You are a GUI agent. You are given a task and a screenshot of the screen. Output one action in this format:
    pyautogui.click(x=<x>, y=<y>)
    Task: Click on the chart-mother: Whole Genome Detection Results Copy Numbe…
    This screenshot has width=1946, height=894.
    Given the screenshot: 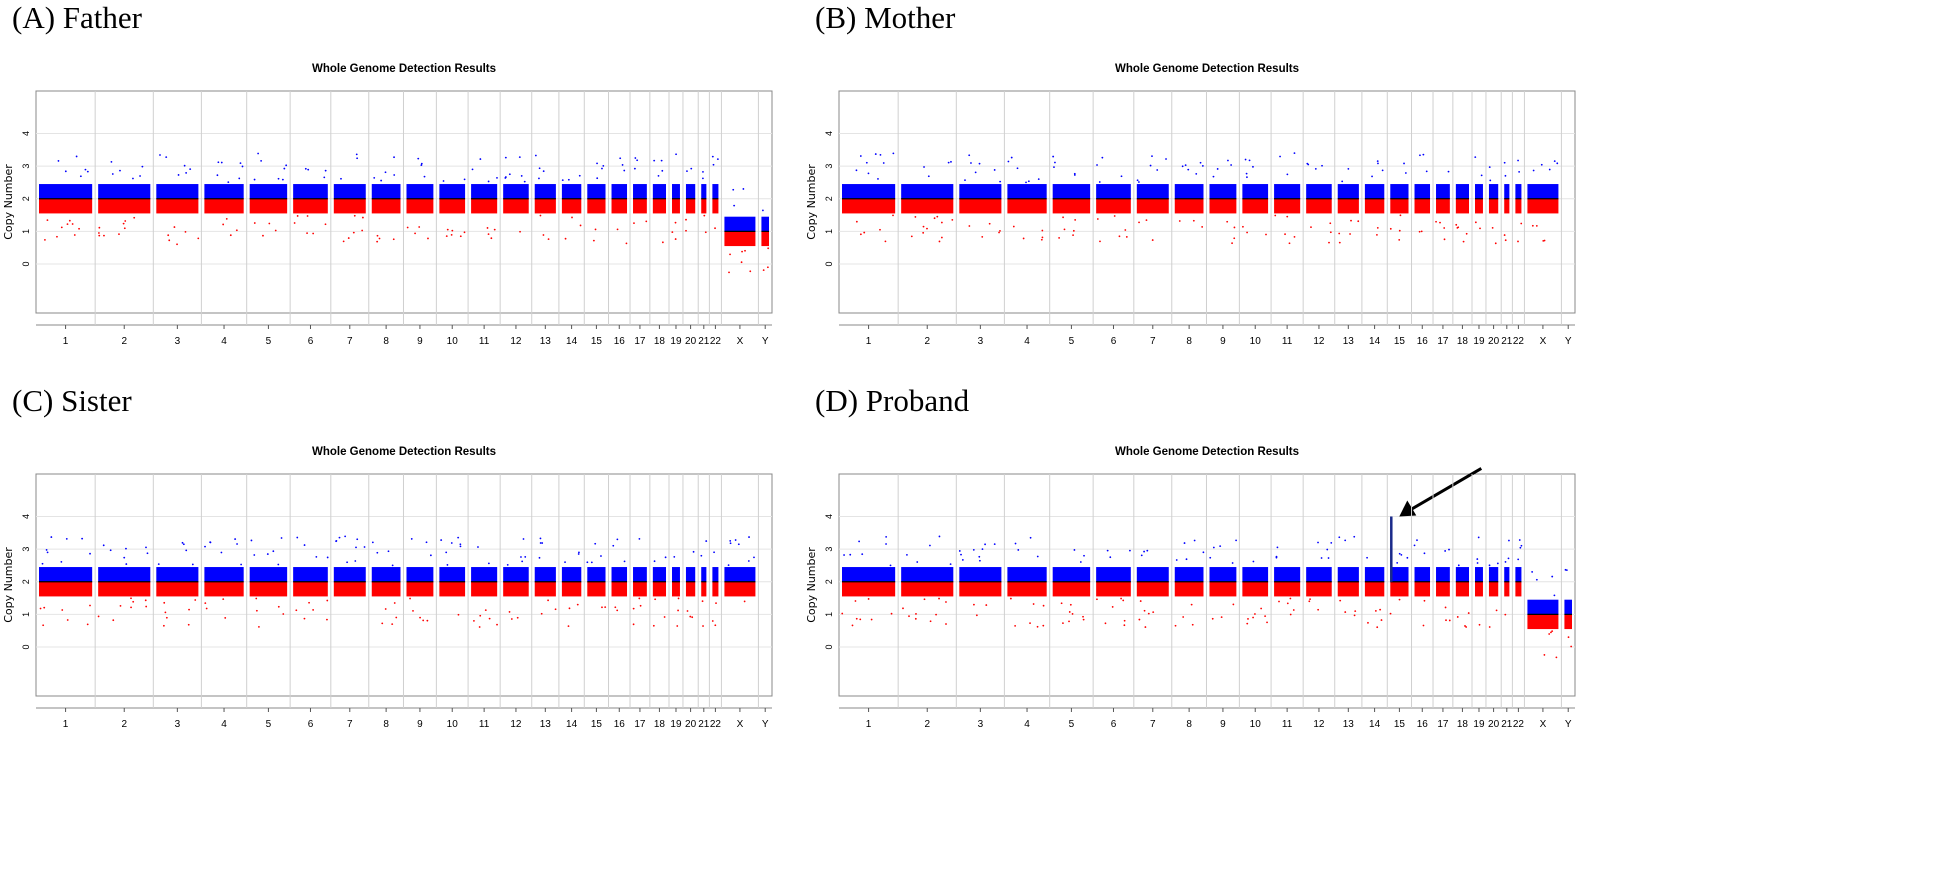 What is the action you would take?
    pyautogui.click(x=1190, y=205)
    